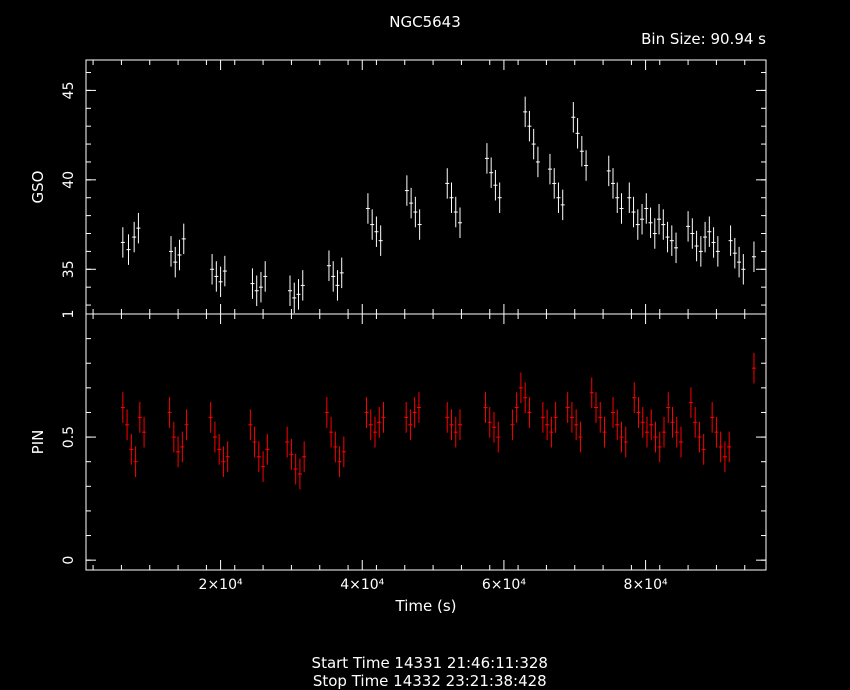 The width and height of the screenshot is (850, 690). Describe the element at coordinates (504, 585) in the screenshot. I see `x-tick-label: 6×10⁴` at that location.